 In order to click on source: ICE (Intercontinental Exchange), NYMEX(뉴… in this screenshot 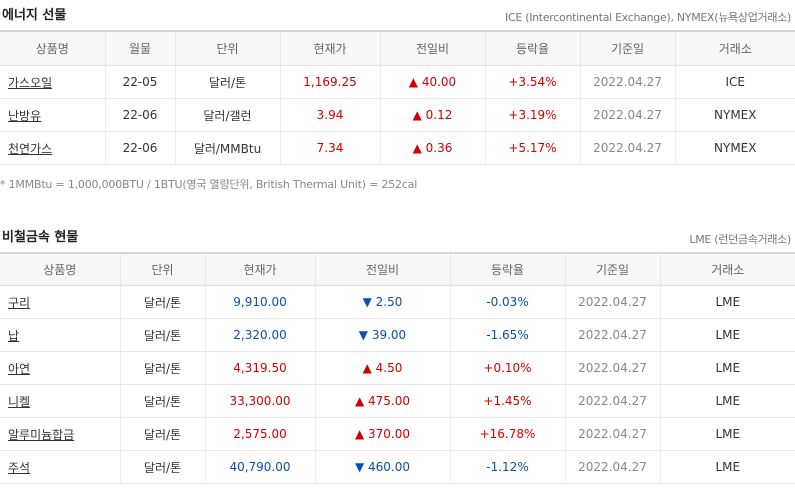, I will do `click(648, 17)`.